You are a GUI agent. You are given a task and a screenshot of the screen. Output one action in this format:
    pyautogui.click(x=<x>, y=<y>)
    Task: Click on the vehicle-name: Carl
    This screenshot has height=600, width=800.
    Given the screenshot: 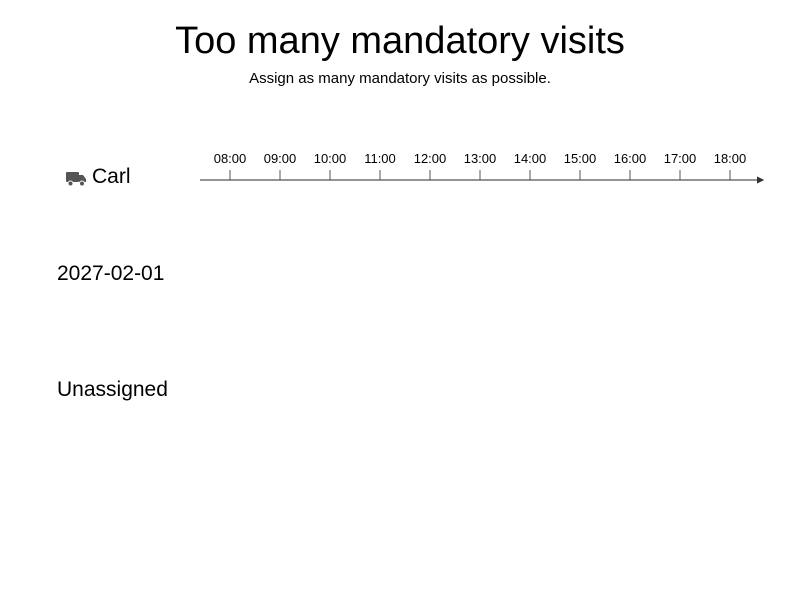 What is the action you would take?
    pyautogui.click(x=111, y=176)
    